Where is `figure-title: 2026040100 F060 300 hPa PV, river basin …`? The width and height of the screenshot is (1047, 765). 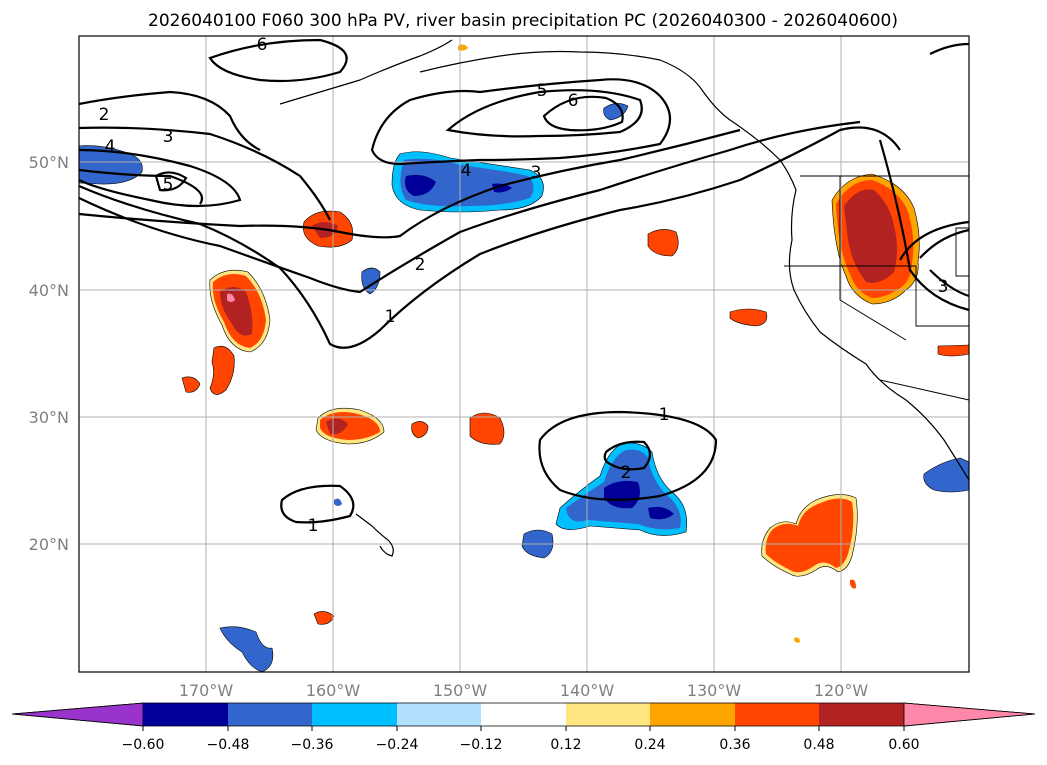 figure-title: 2026040100 F060 300 hPa PV, river basin … is located at coordinates (523, 21).